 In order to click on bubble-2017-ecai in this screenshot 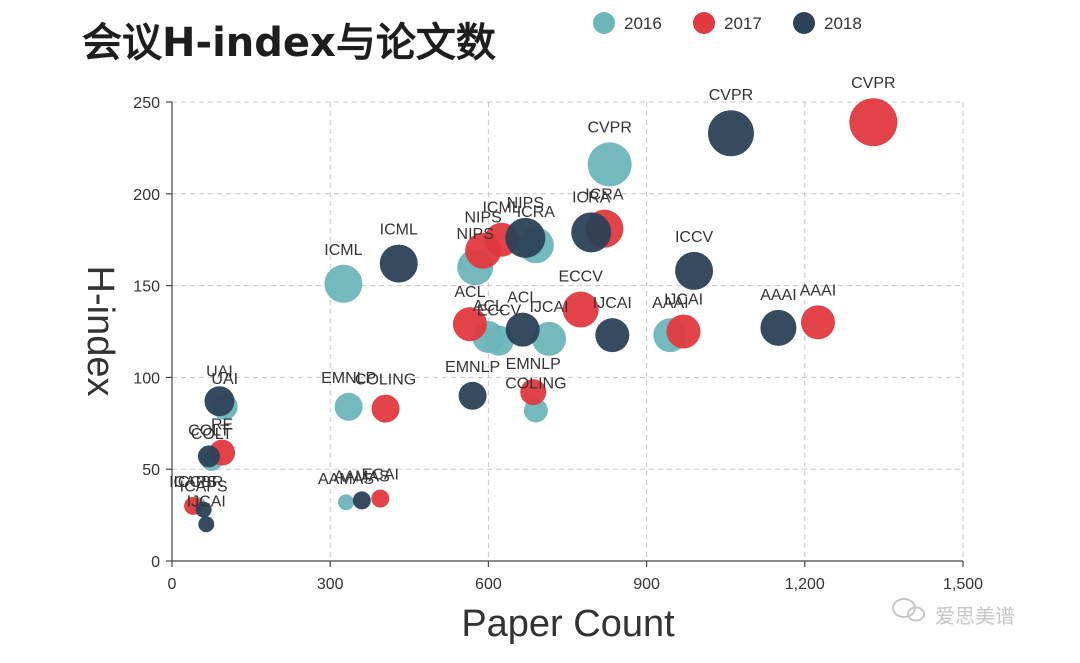, I will do `click(380, 498)`.